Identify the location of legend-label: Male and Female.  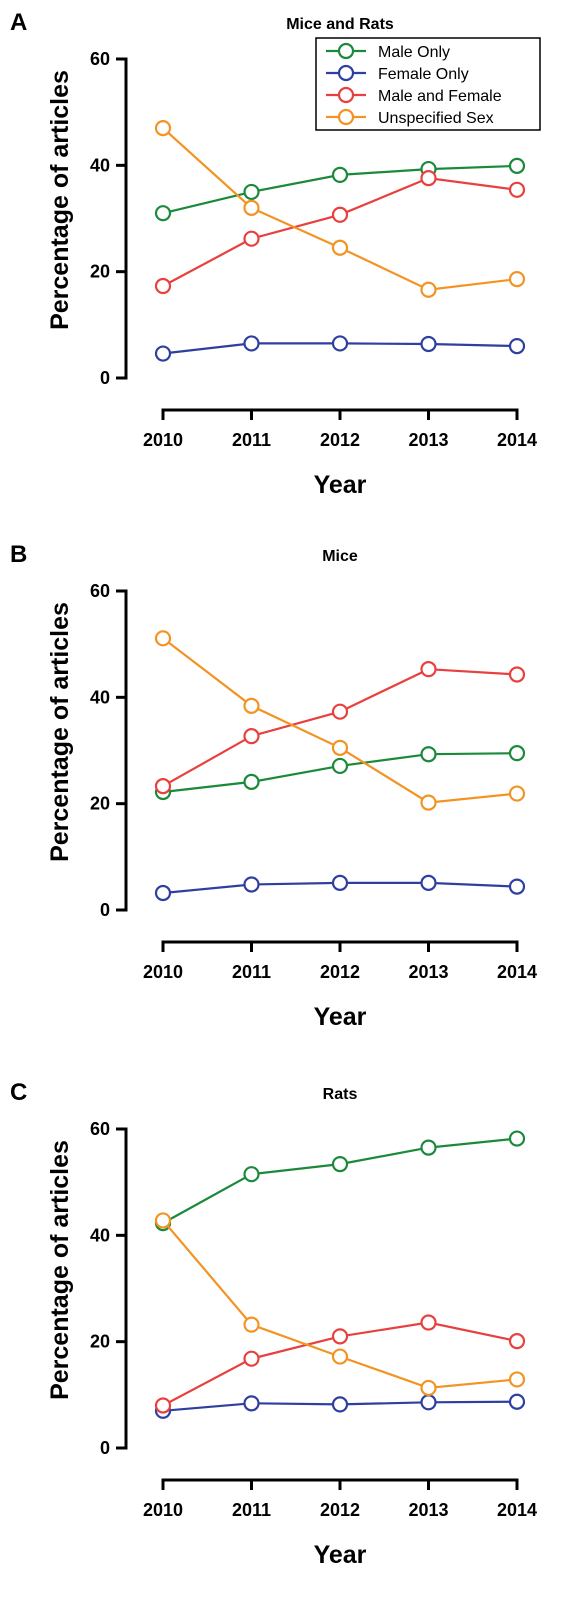
(440, 96).